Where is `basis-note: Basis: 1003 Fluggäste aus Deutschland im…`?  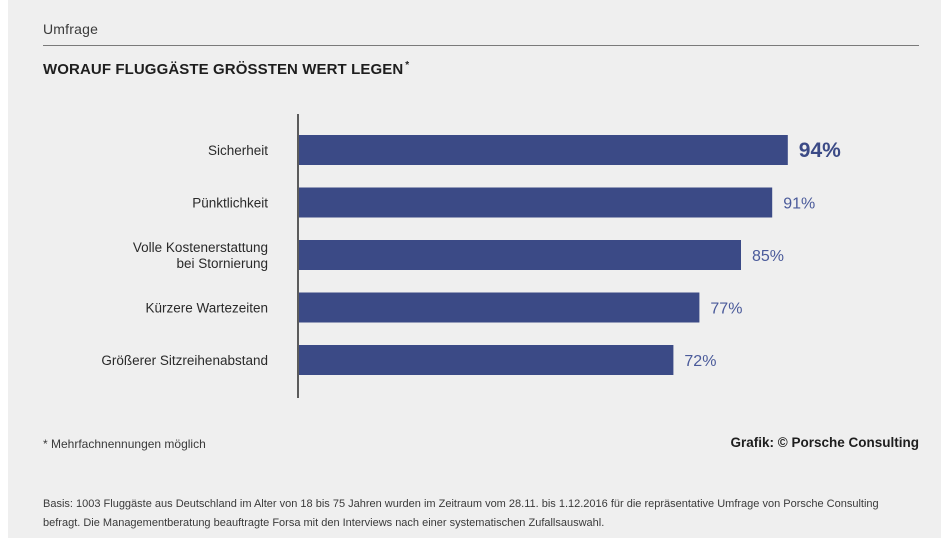 basis-note: Basis: 1003 Fluggäste aus Deutschland im… is located at coordinates (461, 513).